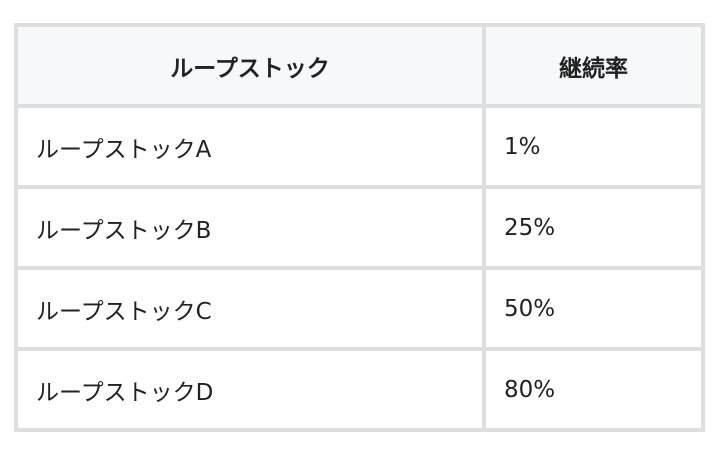 The image size is (718, 462). What do you see at coordinates (593, 389) in the screenshot?
I see `retention-rate: 80%` at bounding box center [593, 389].